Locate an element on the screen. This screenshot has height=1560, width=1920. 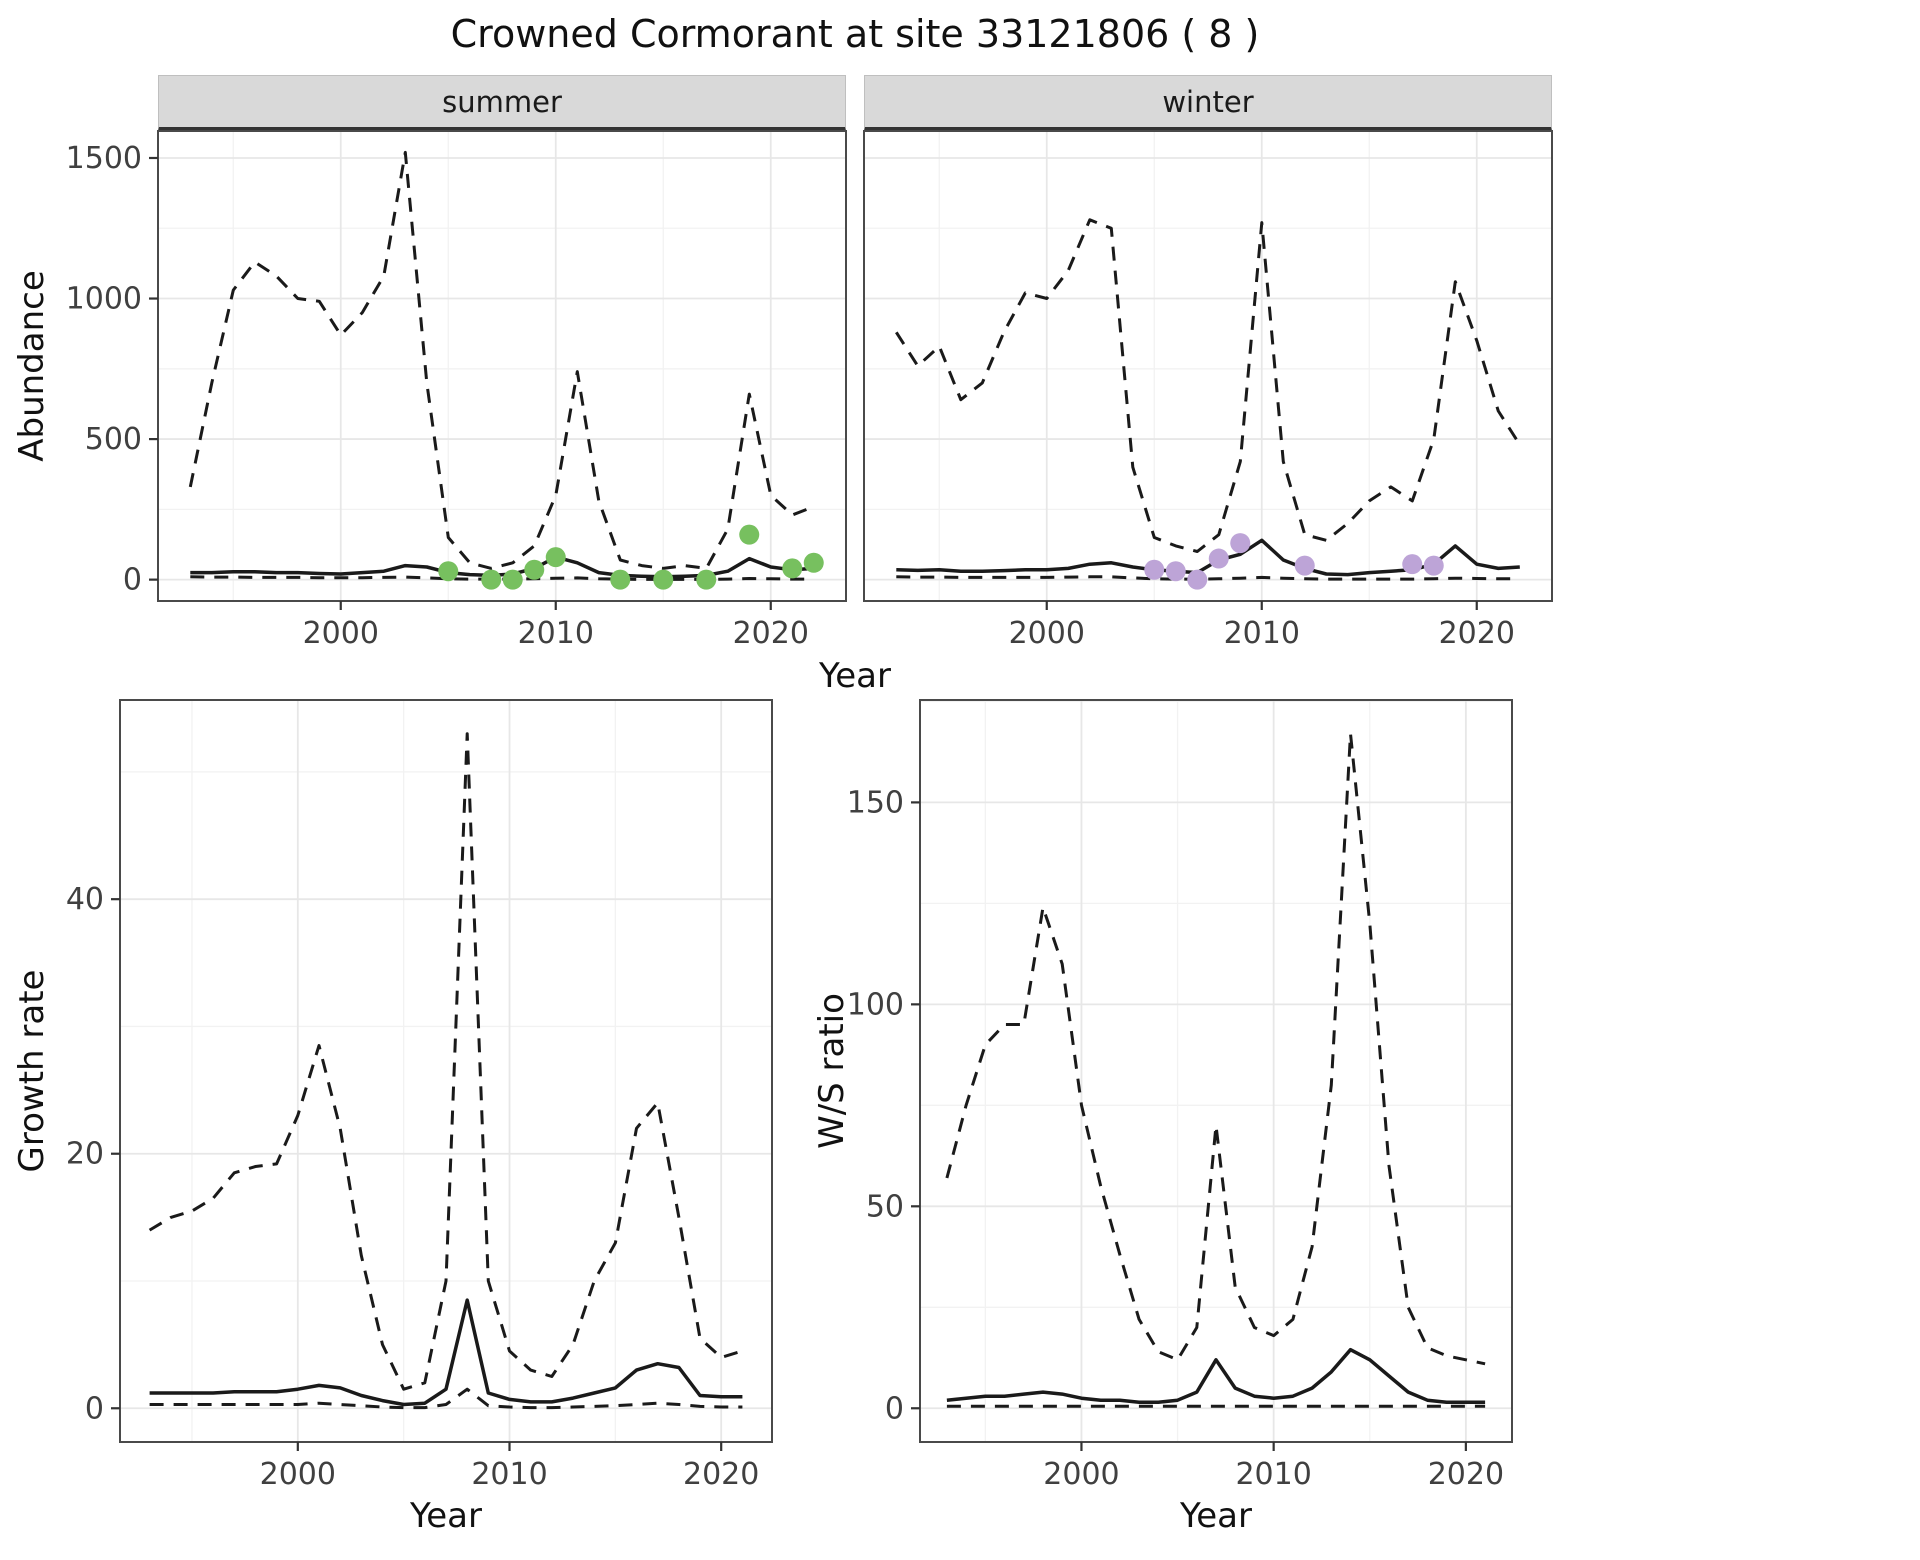
y-axis-label-abundance: Abundance is located at coordinates (32, 366).